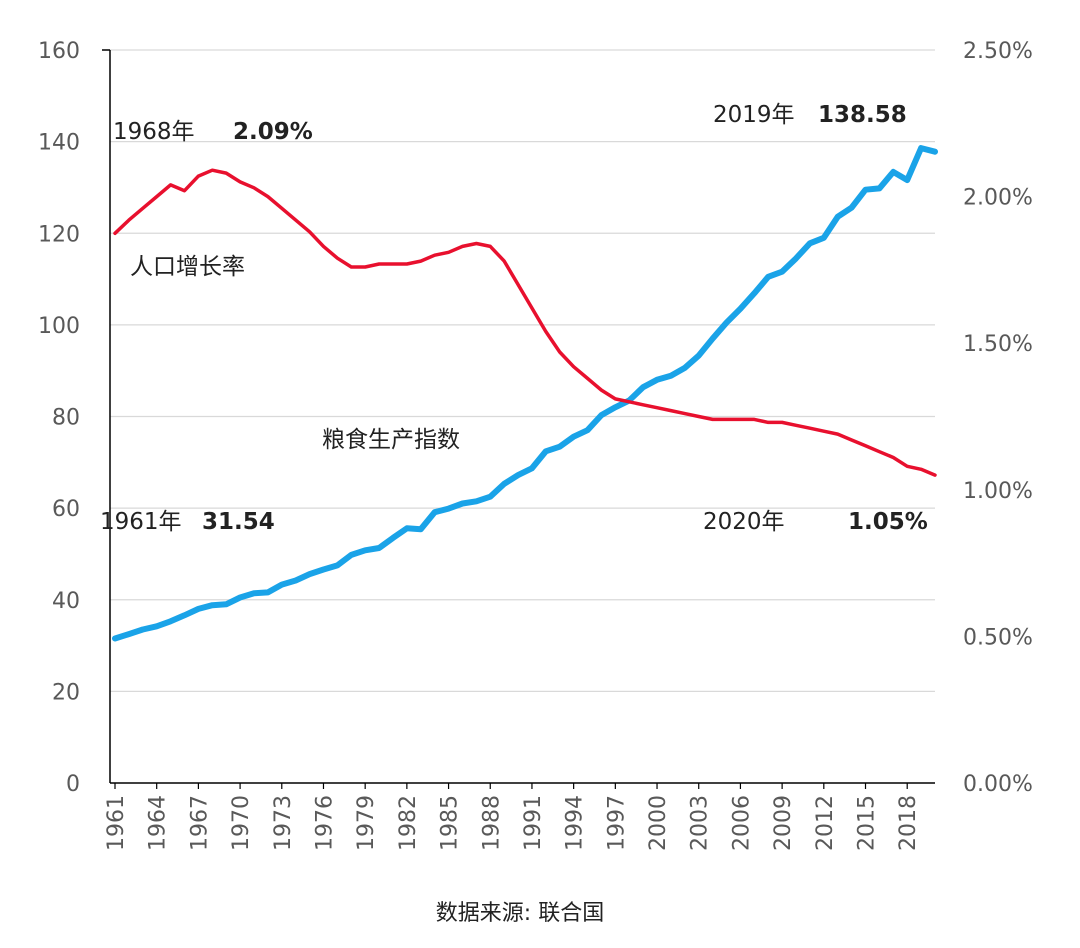  Describe the element at coordinates (616, 823) in the screenshot. I see `x-tick-label: 1997` at that location.